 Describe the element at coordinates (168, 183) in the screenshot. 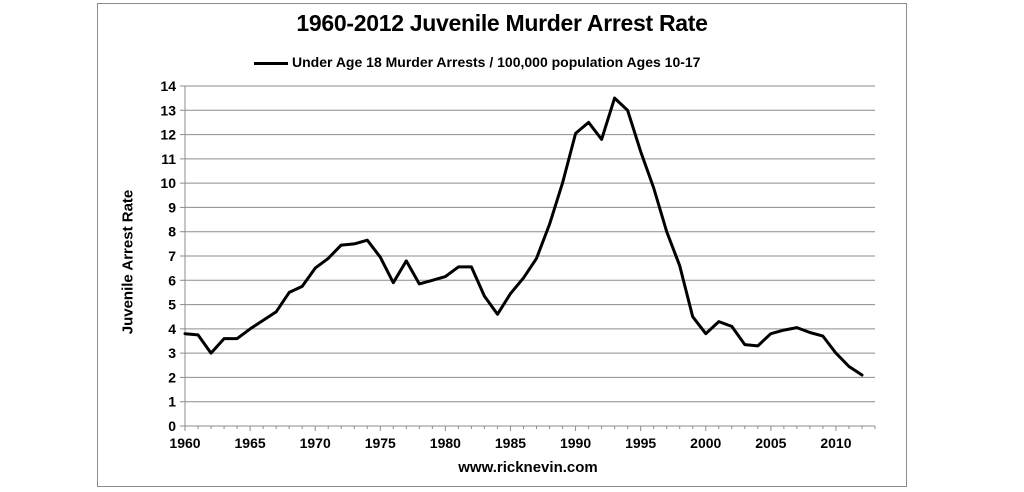

I see `y-tick-label-10: 10` at that location.